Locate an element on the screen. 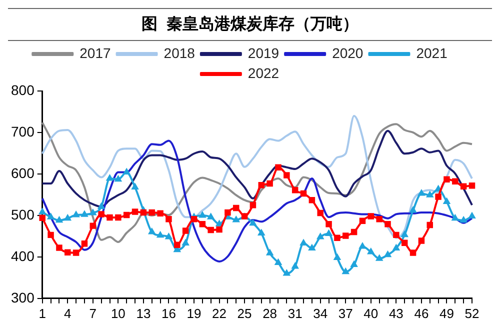 The image size is (500, 332). y-tick-label: 400 is located at coordinates (23, 256).